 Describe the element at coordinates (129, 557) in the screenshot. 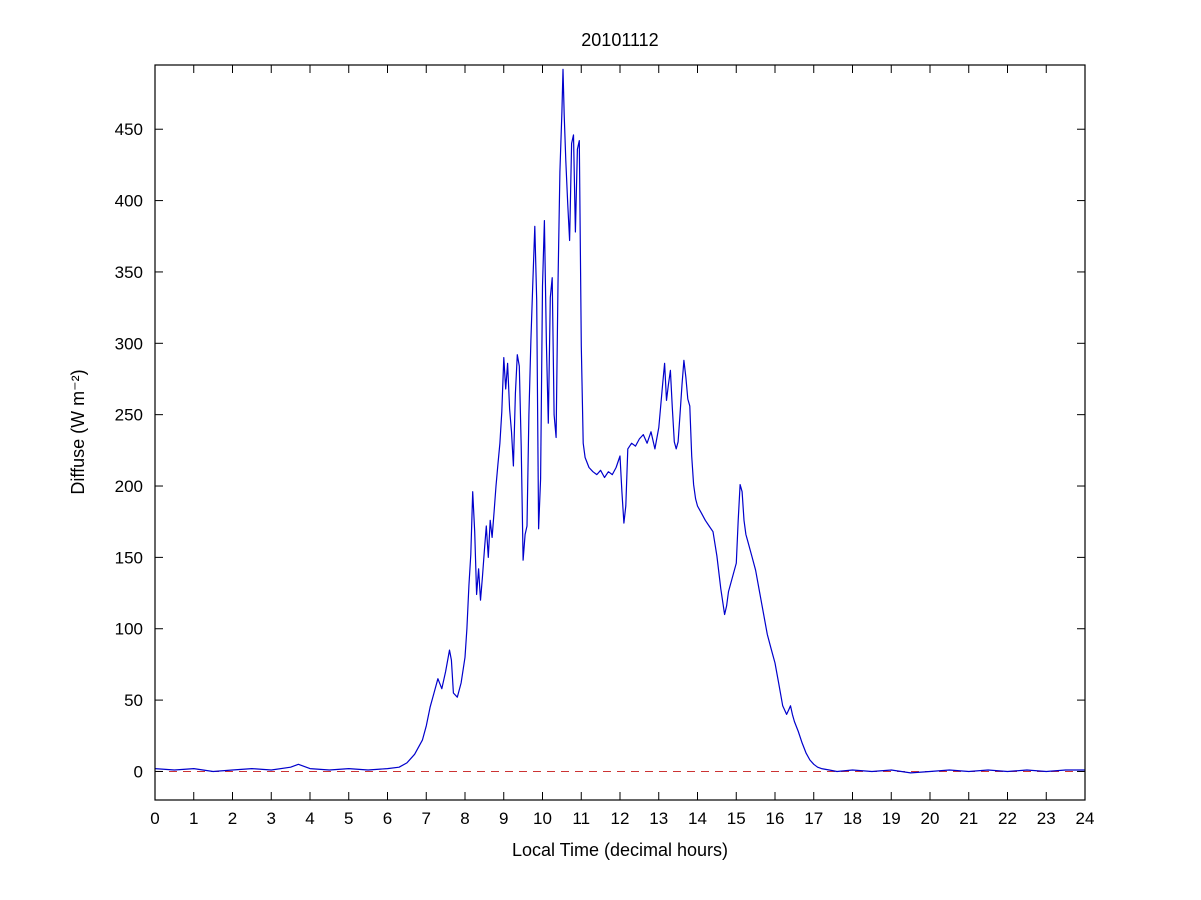

I see `y-tick-label: 150` at that location.